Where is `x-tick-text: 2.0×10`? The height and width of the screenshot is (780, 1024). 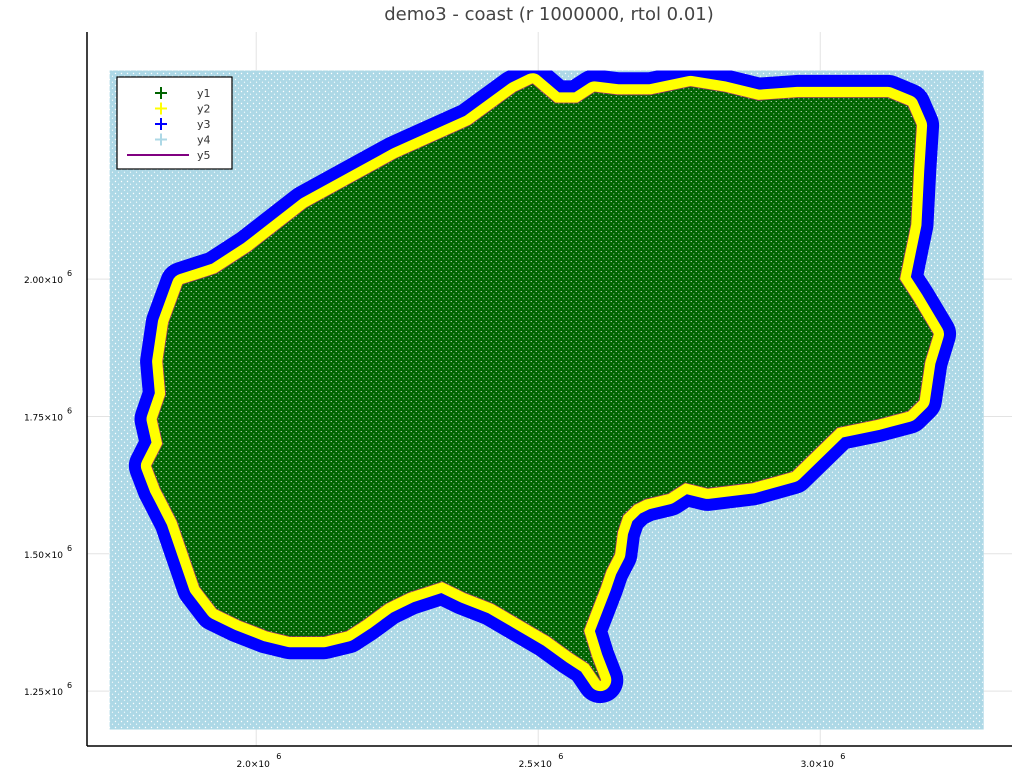 x-tick-text: 2.0×10 is located at coordinates (254, 765).